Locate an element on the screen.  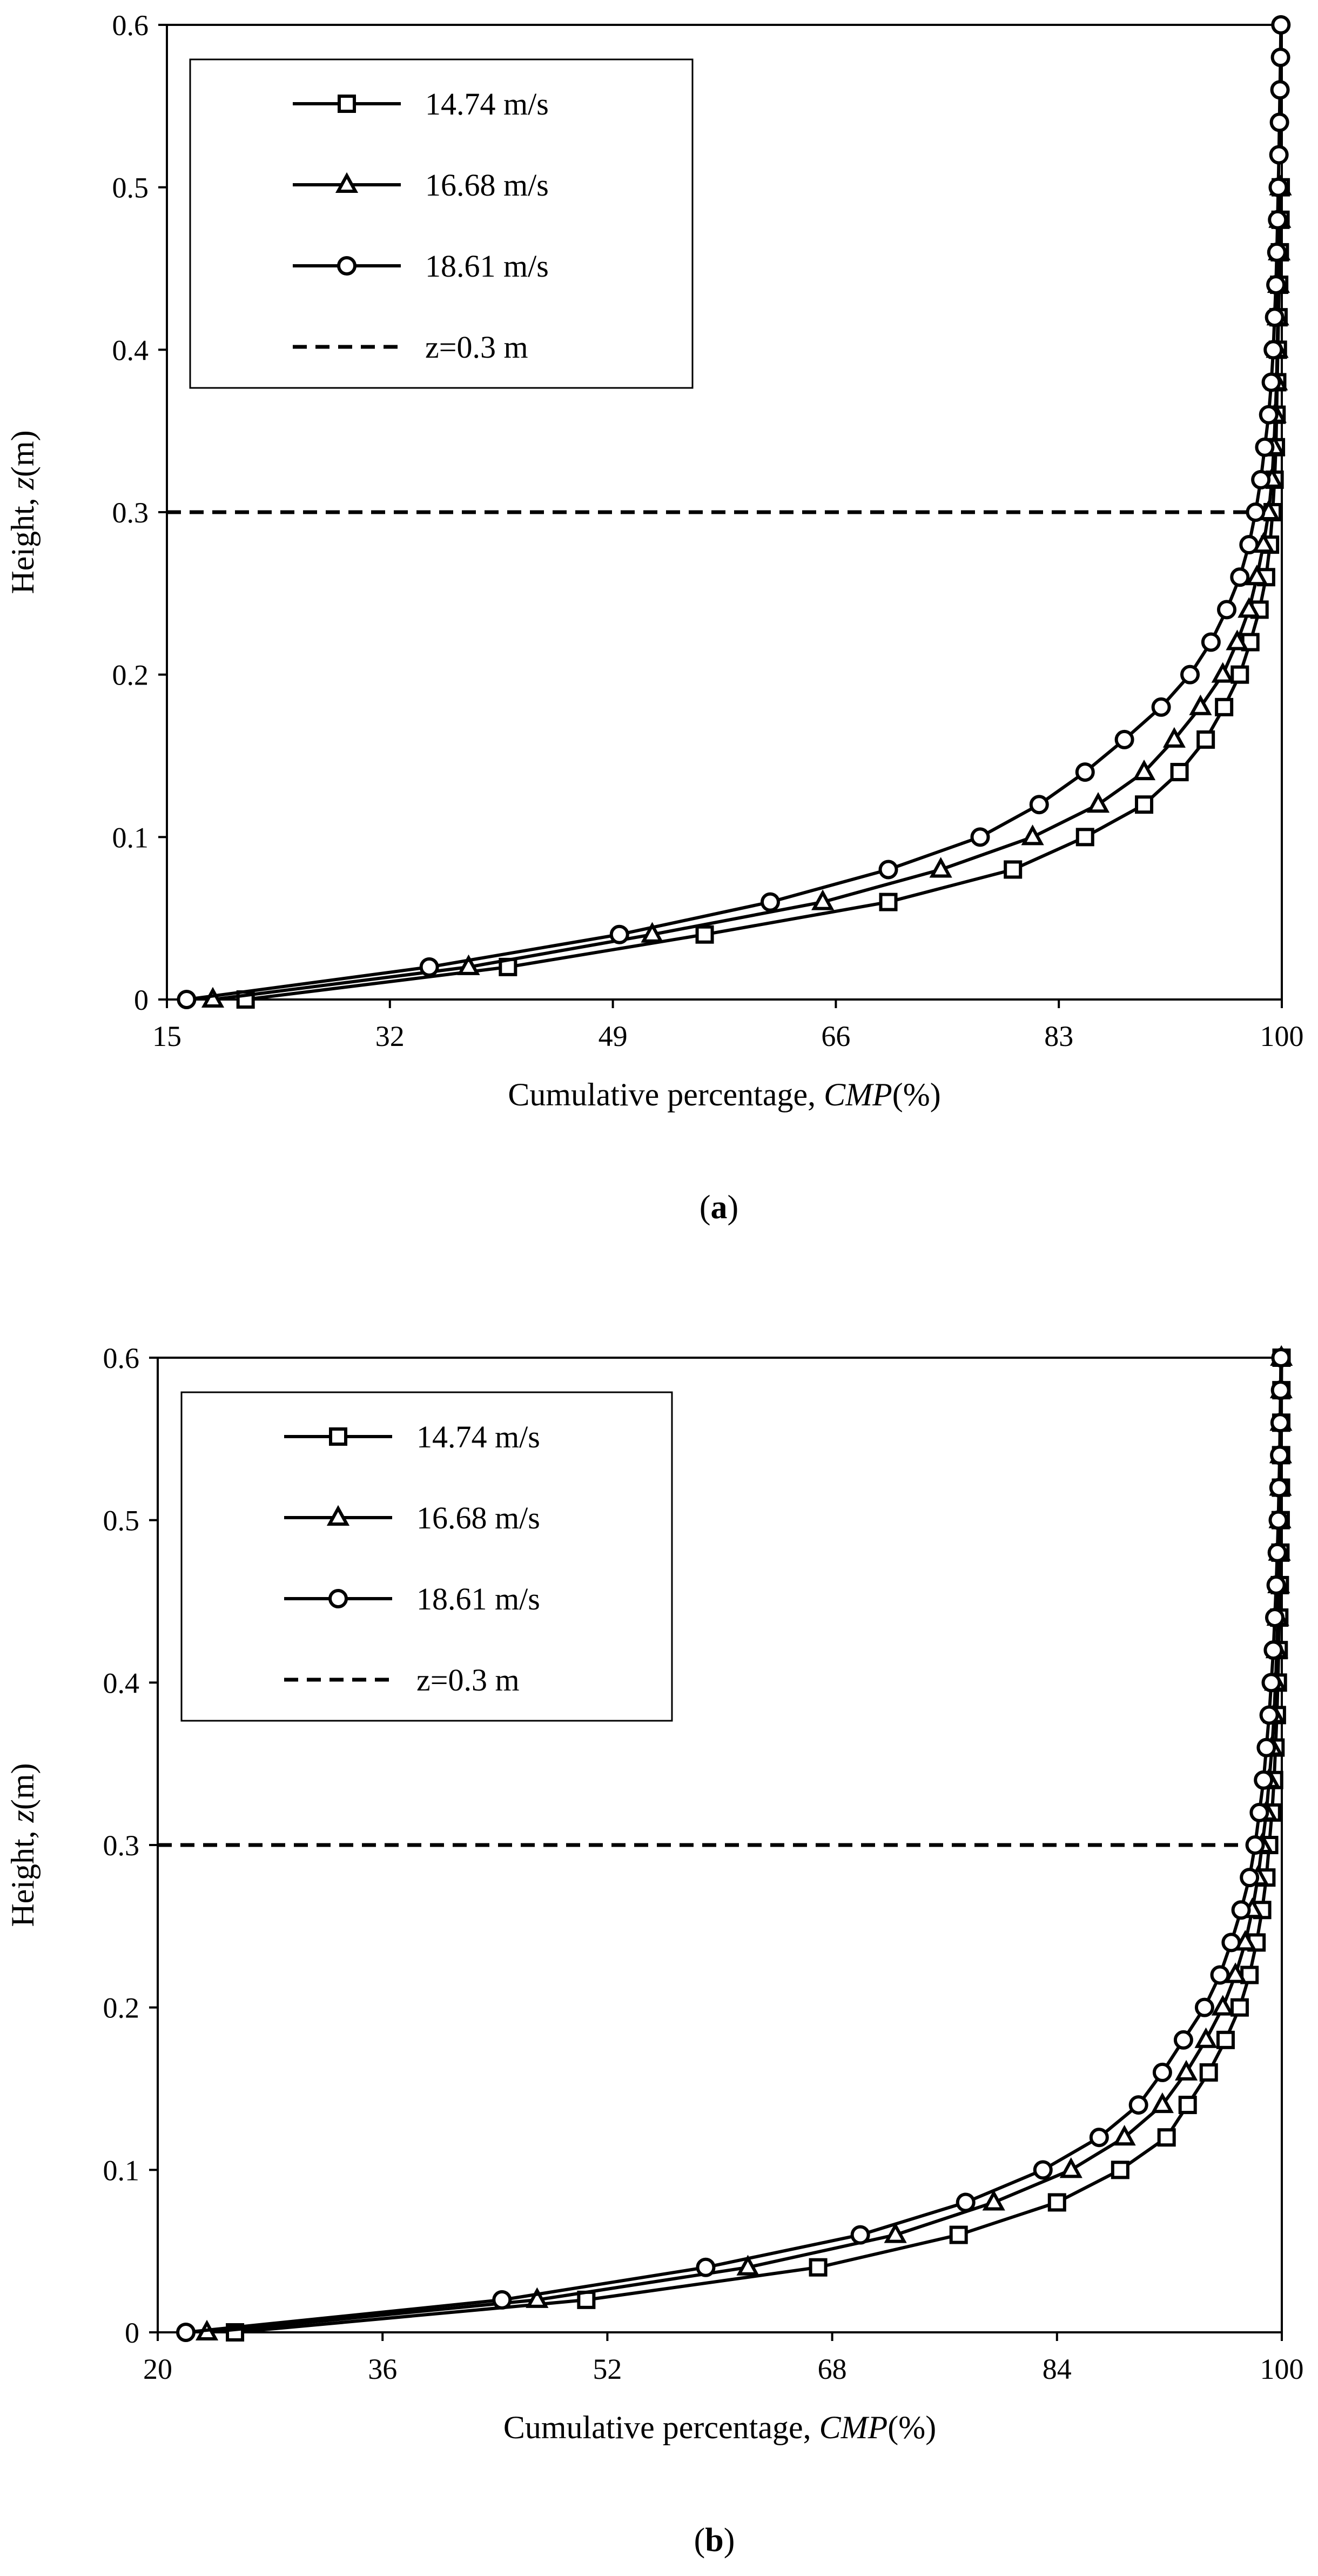
y-tick-label: 0 is located at coordinates (132, 2333).